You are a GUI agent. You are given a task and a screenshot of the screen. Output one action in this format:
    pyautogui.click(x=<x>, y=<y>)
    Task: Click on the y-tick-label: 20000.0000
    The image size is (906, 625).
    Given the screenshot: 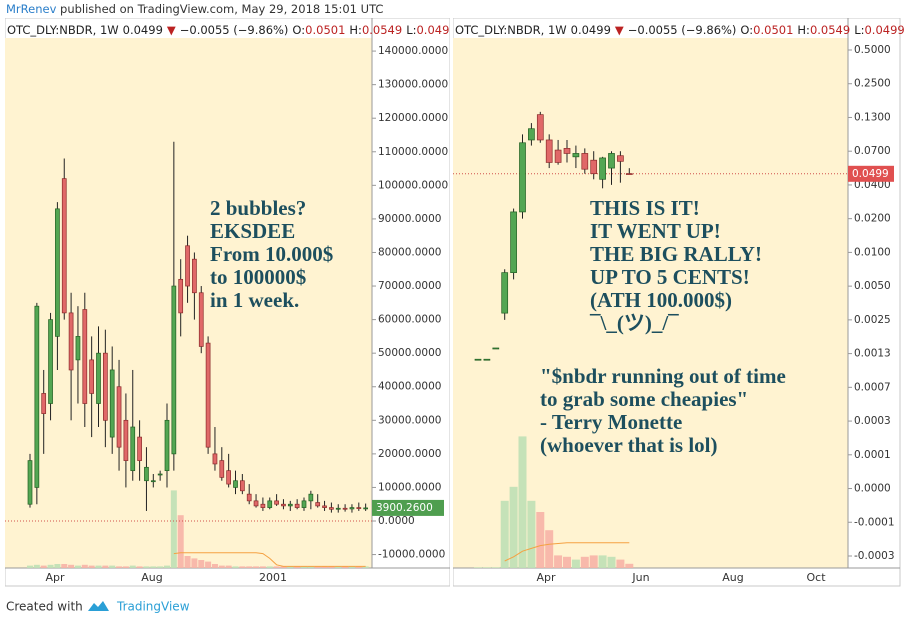 What is the action you would take?
    pyautogui.click(x=409, y=454)
    